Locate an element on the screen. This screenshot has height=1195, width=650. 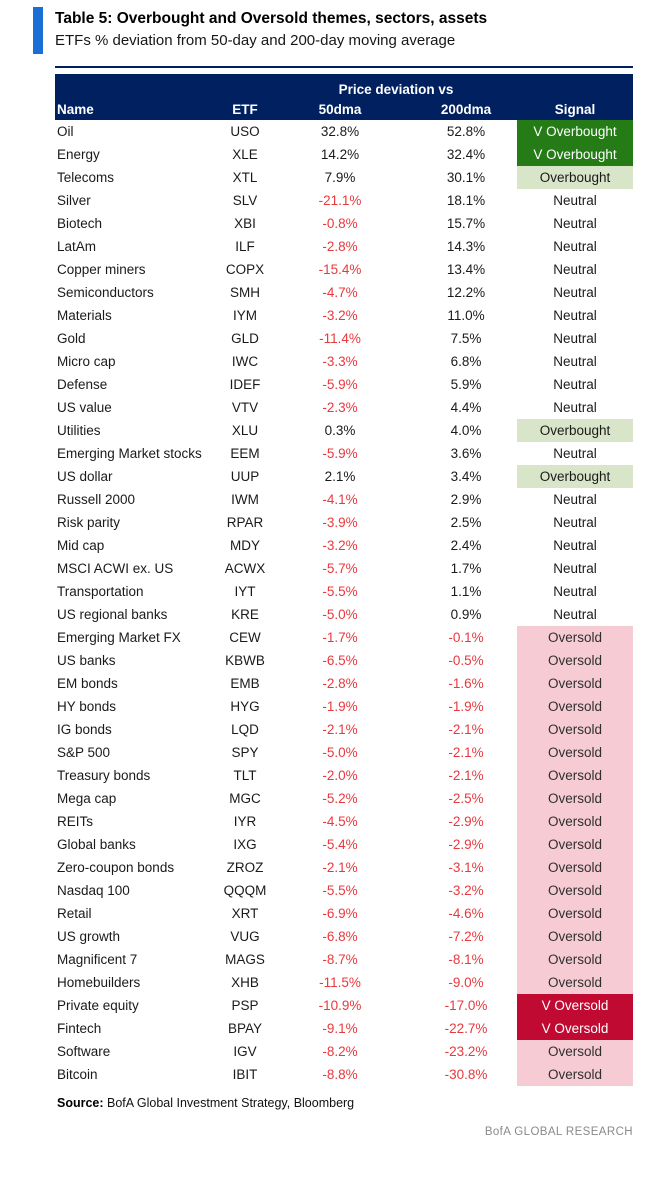
row-name: Utilities is located at coordinates (79, 430).